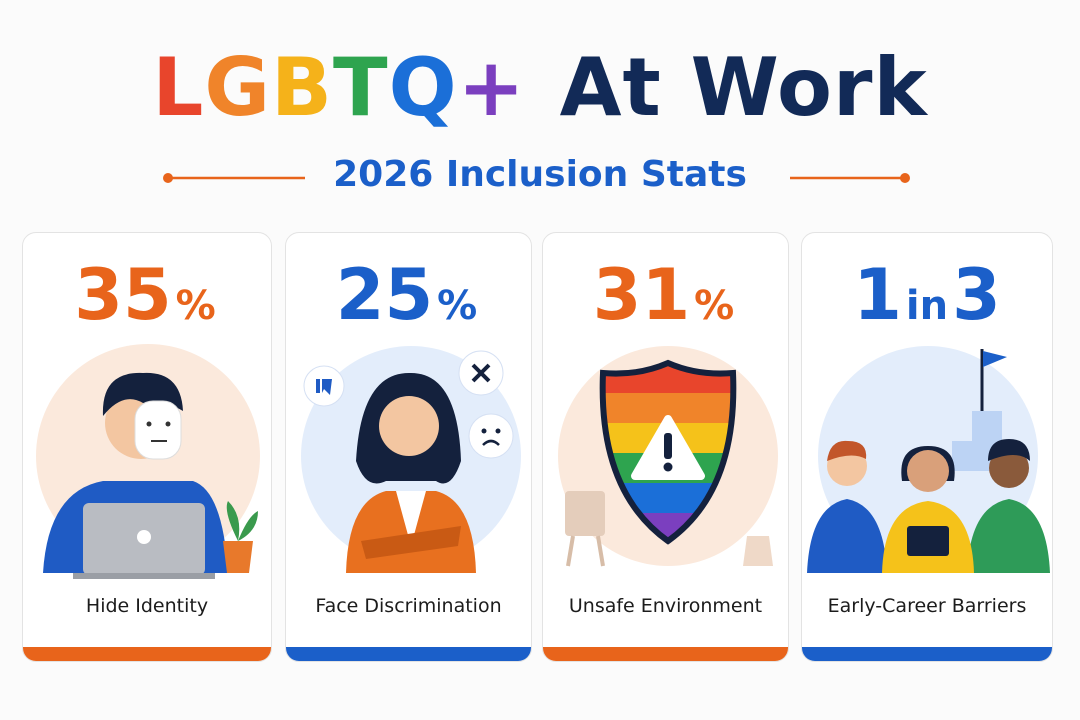 This screenshot has width=1080, height=720. I want to click on subtitle: 2026 Inclusion Stats, so click(540, 174).